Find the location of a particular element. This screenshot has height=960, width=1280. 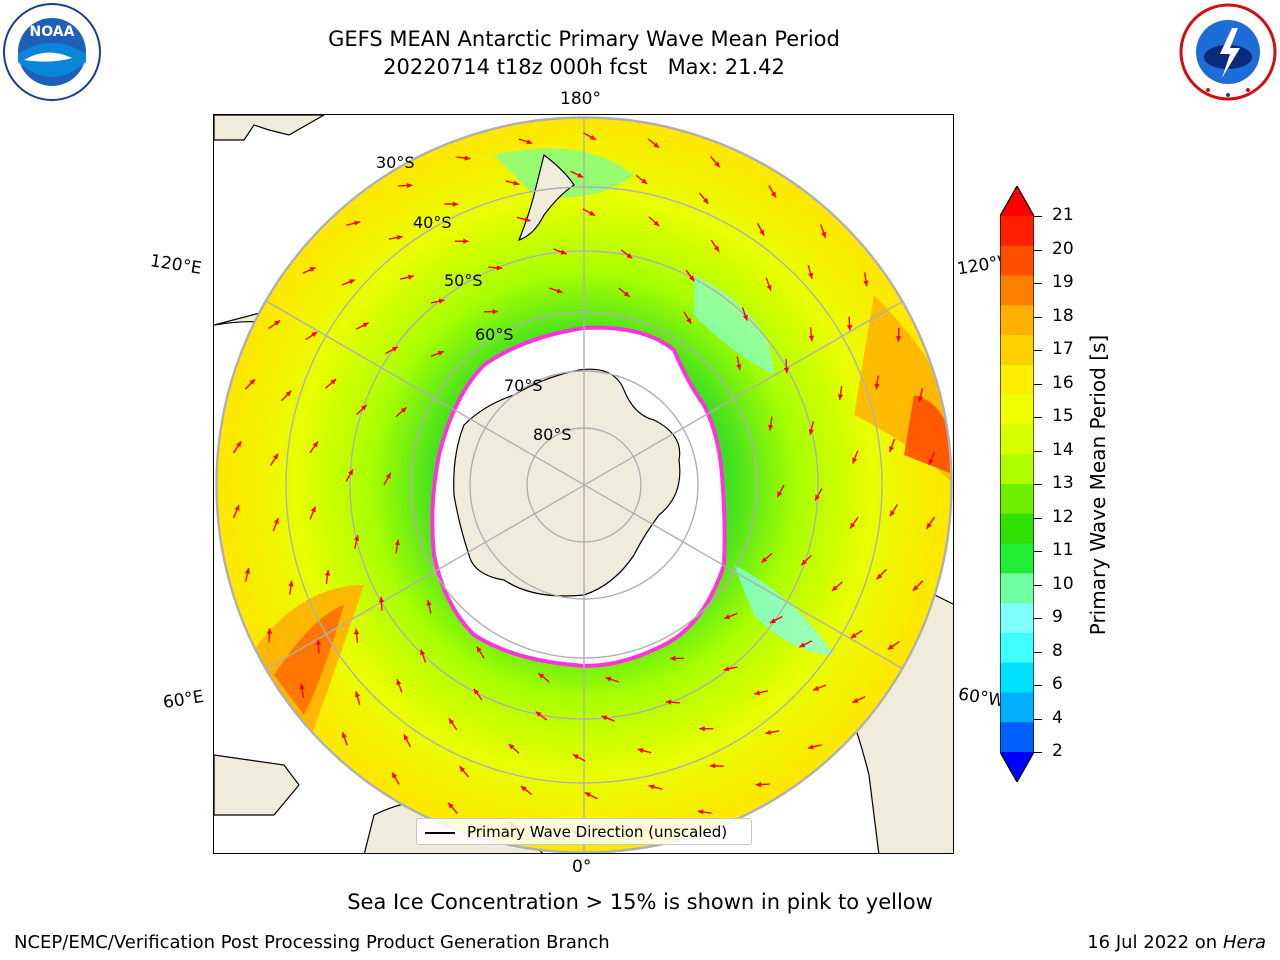

colorbar-tick-label: 9 is located at coordinates (1057, 617).